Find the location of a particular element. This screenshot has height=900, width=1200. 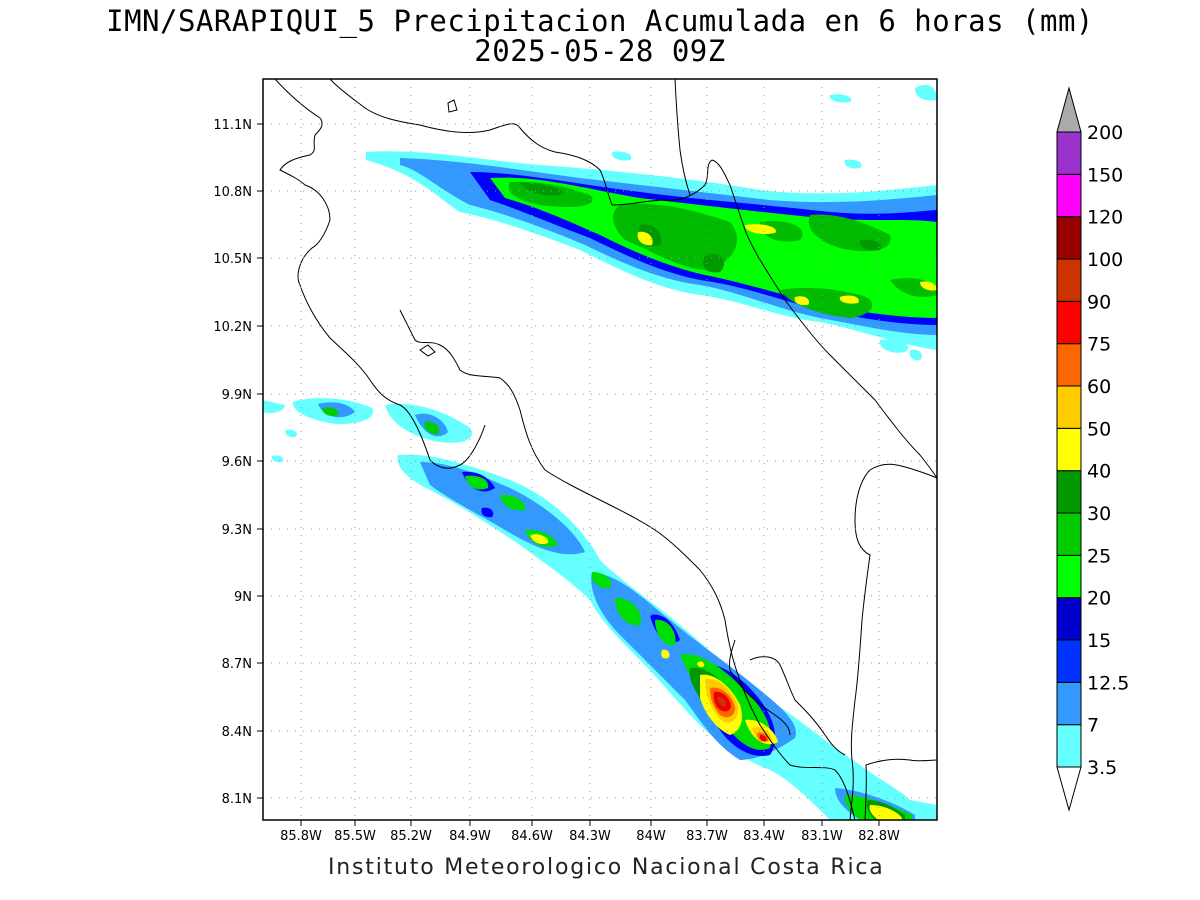

colorbar-label: 30 is located at coordinates (1099, 514).